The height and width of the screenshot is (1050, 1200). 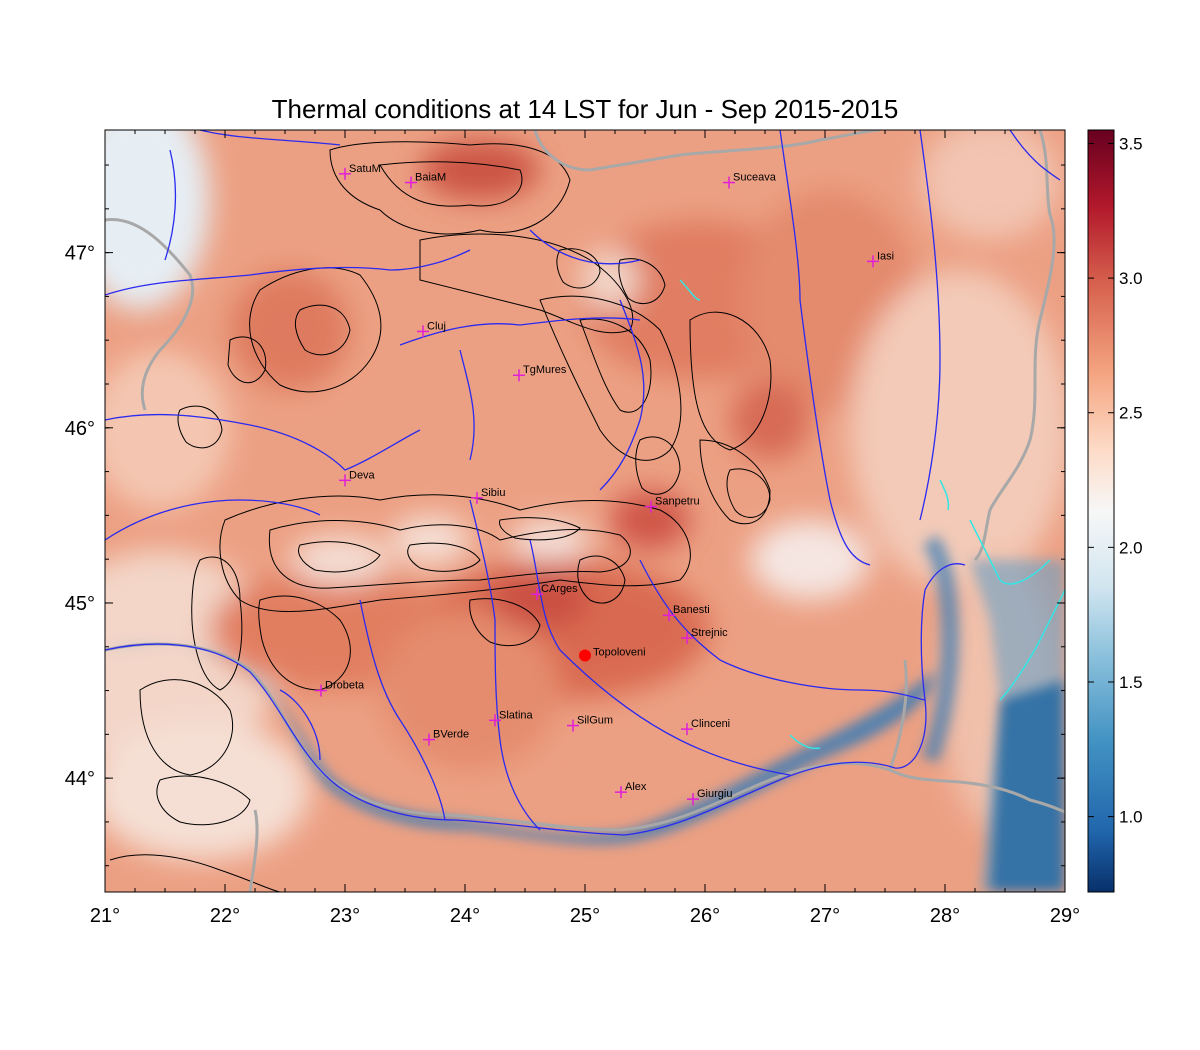 I want to click on station-label: Slatina, so click(x=516, y=715).